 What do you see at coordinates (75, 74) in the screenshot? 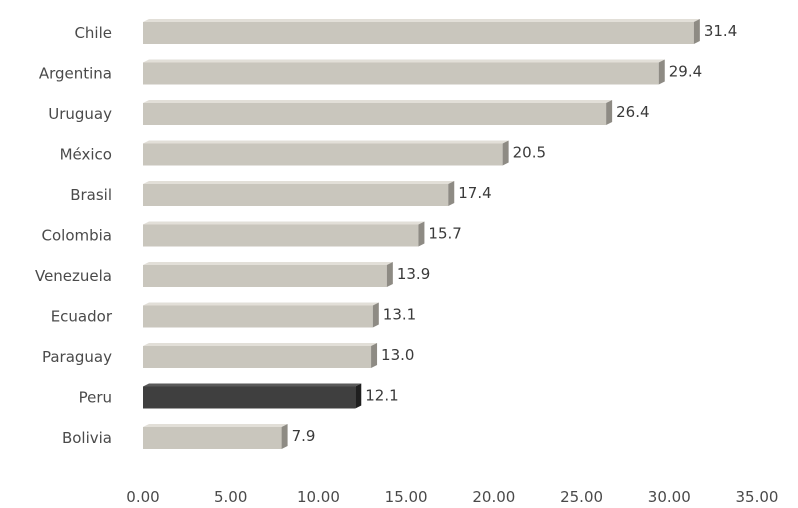
I see `category-label-argentina: Argentina` at bounding box center [75, 74].